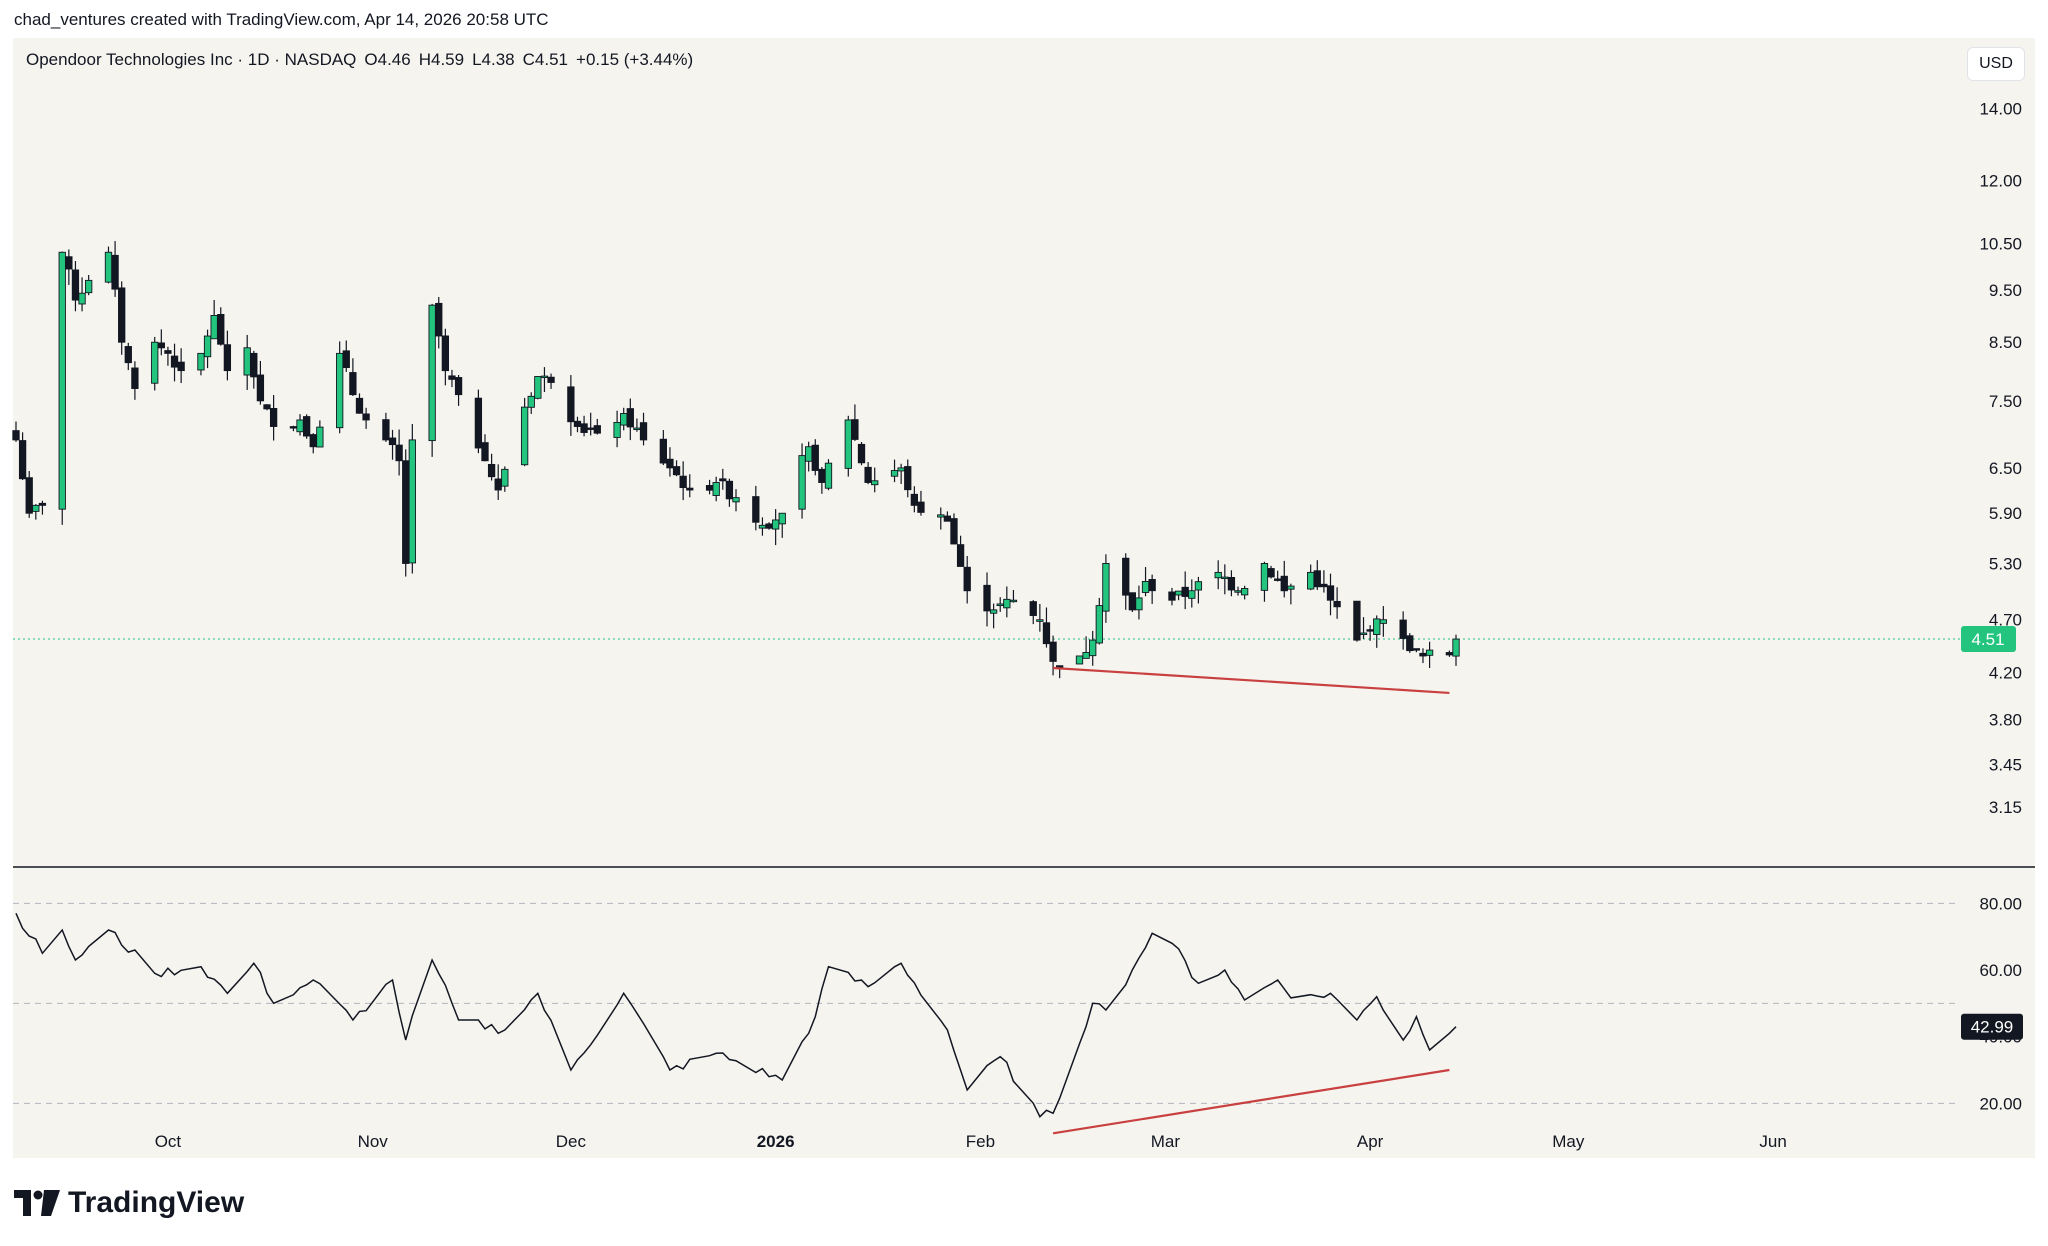 The image size is (2048, 1246). What do you see at coordinates (1251, 680) in the screenshot?
I see `price-trendline` at bounding box center [1251, 680].